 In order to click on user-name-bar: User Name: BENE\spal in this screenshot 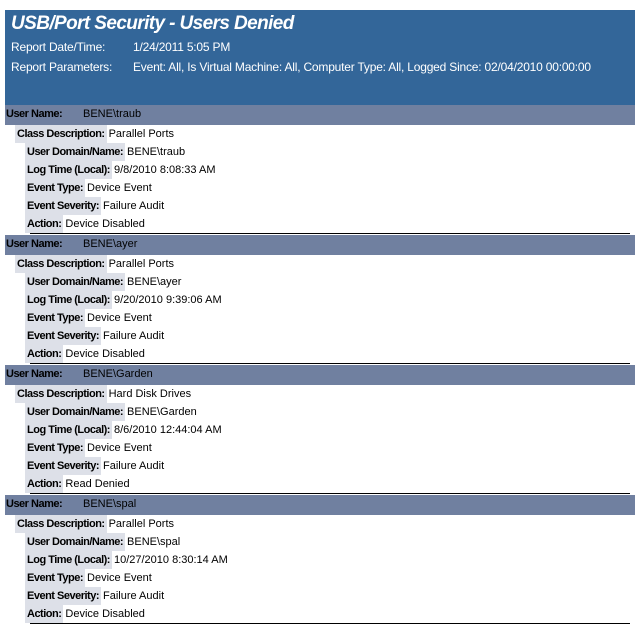, I will do `click(320, 505)`.